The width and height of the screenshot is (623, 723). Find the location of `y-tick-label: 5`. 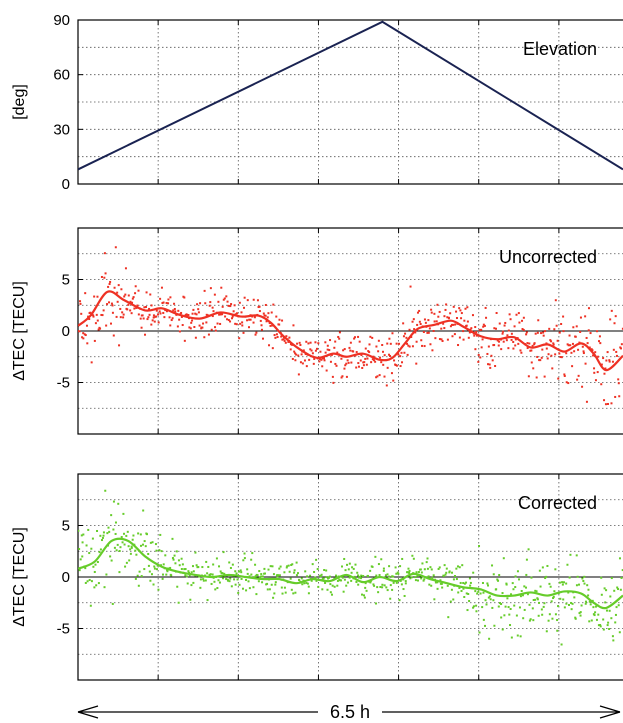

y-tick-label: 5 is located at coordinates (66, 526).